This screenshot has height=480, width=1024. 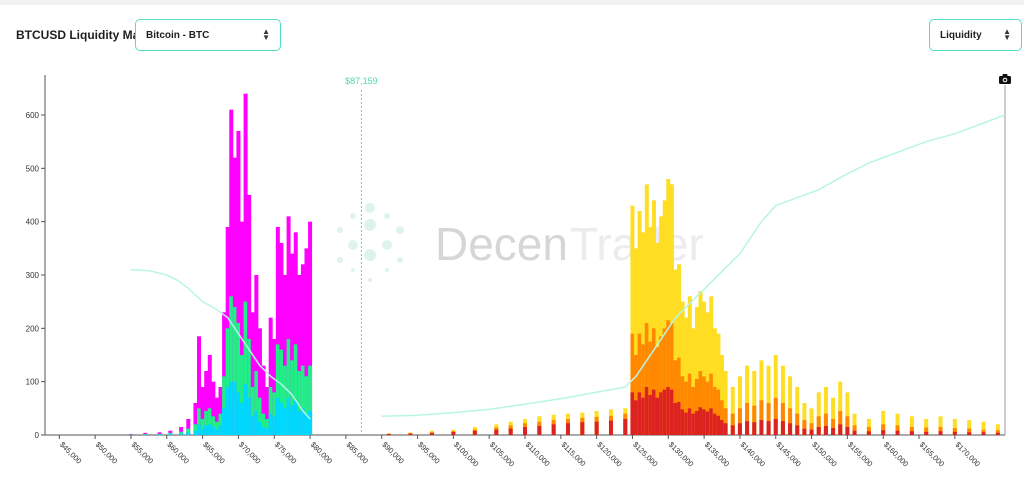 I want to click on mode-select: Liquidity ▲ ▼, so click(x=975, y=35).